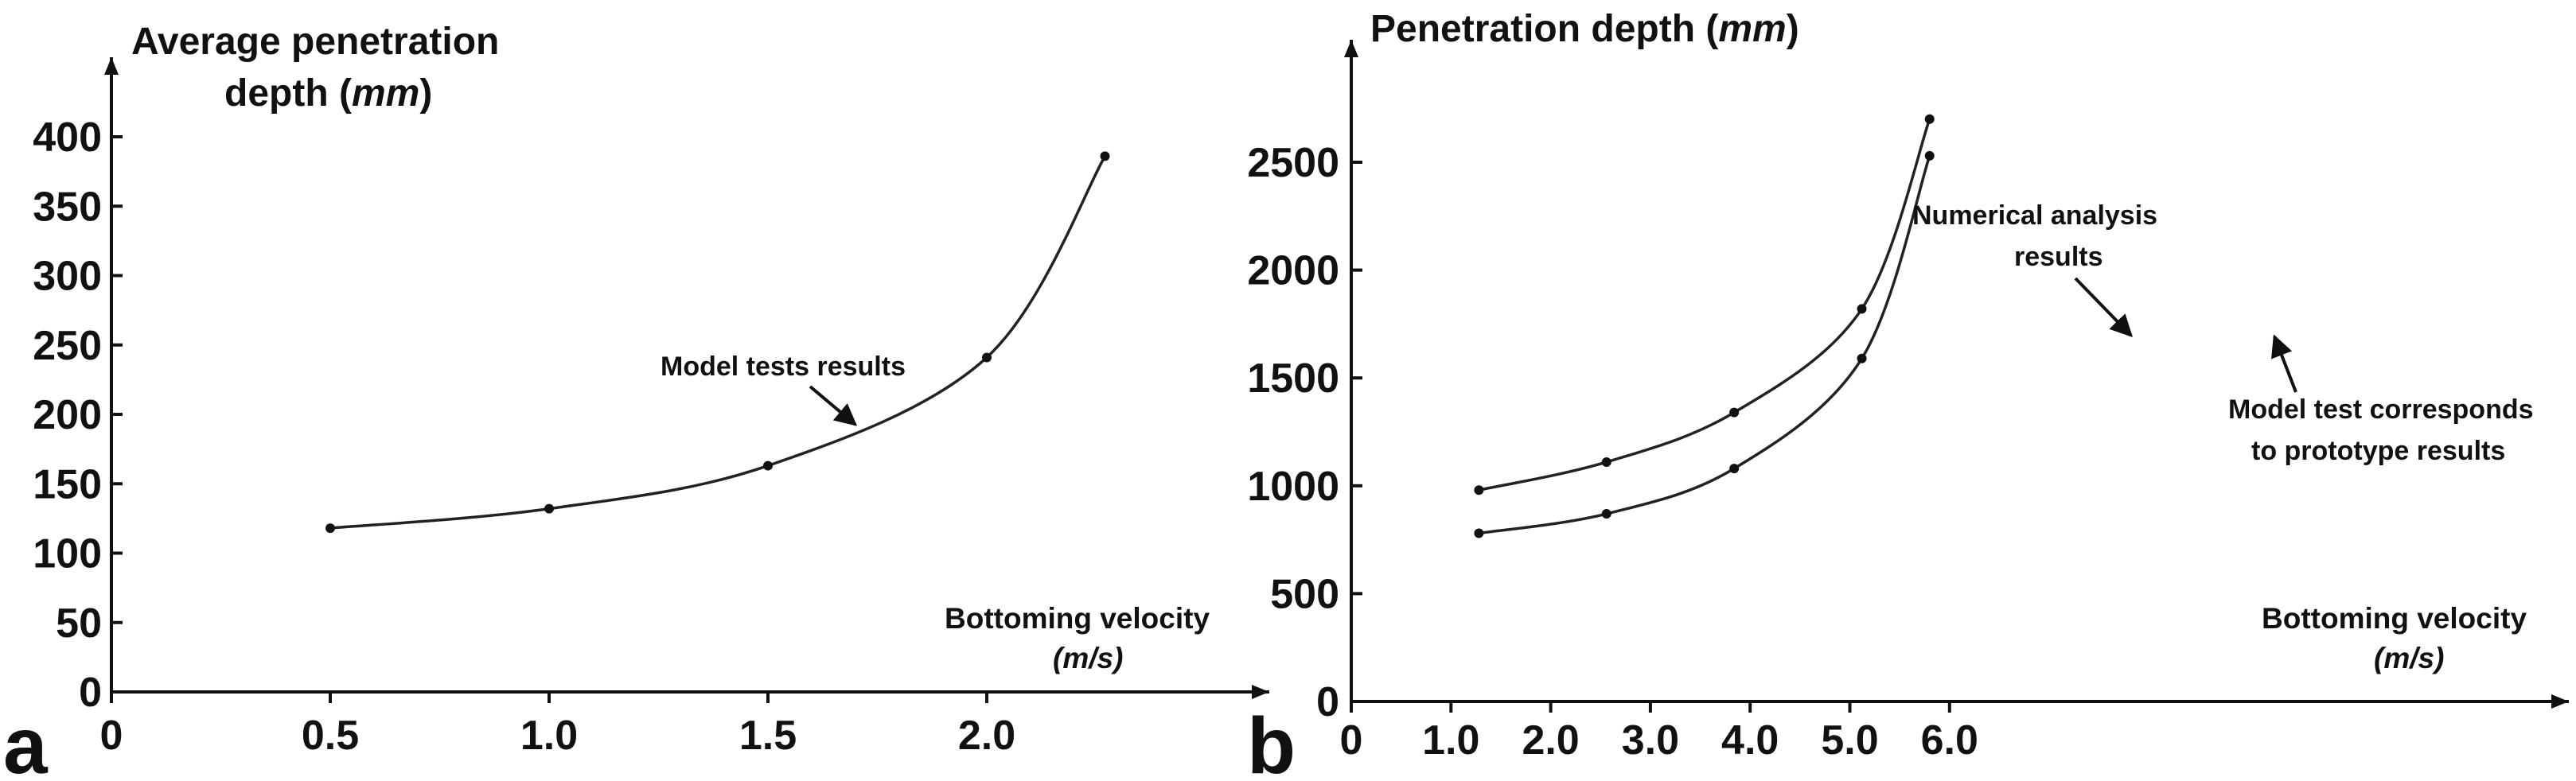 The image size is (2576, 781). I want to click on chart-b-xlabel: Bottoming velocity, so click(2394, 618).